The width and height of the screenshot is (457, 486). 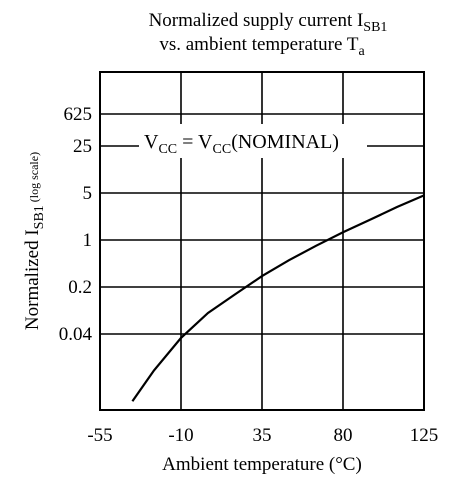 What do you see at coordinates (76, 334) in the screenshot?
I see `y-tick-label: 0.04` at bounding box center [76, 334].